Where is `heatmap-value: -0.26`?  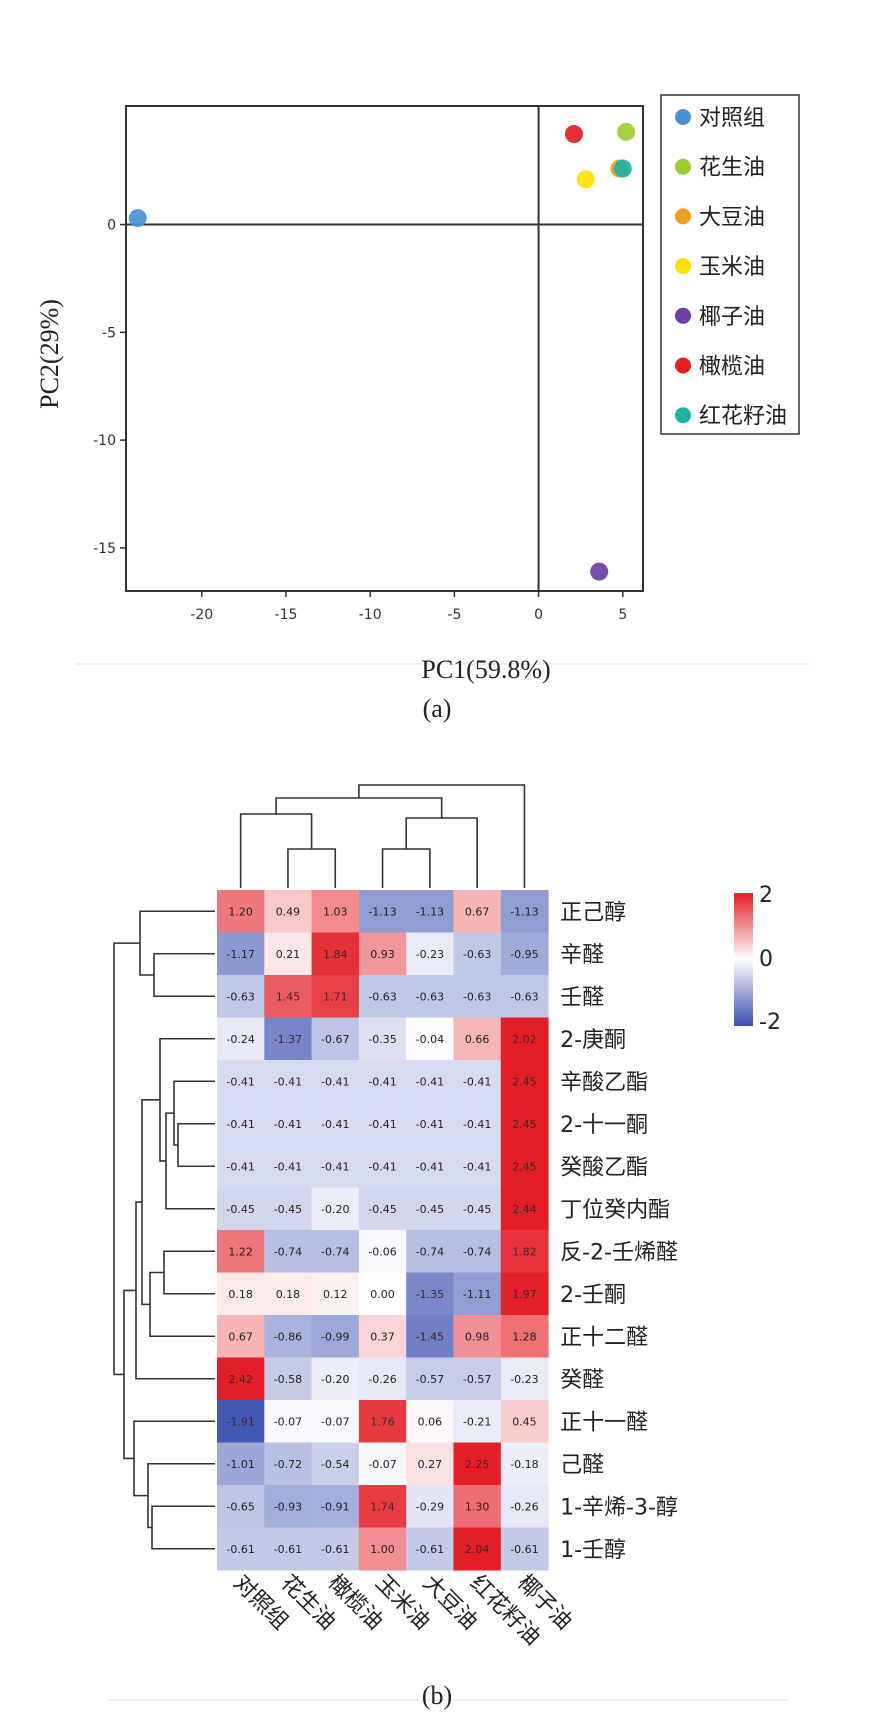 heatmap-value: -0.26 is located at coordinates (382, 1379).